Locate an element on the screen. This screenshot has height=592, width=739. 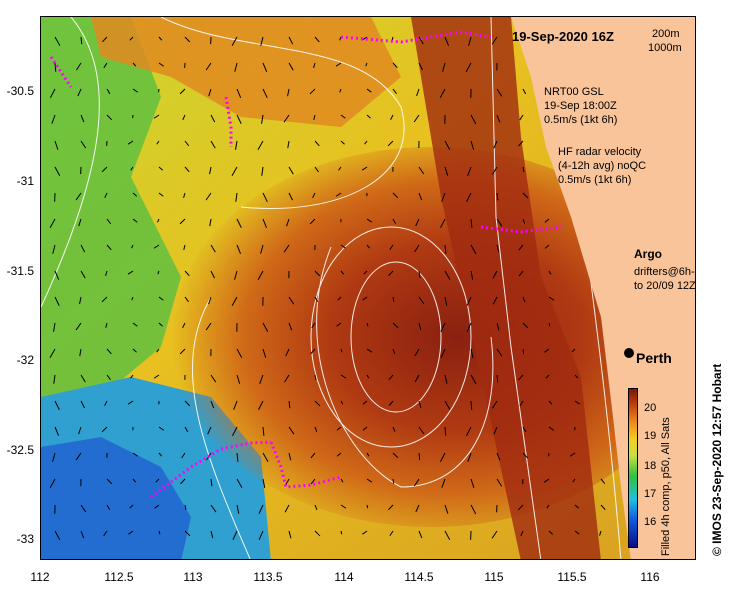
lon-tick: 115 is located at coordinates (494, 577).